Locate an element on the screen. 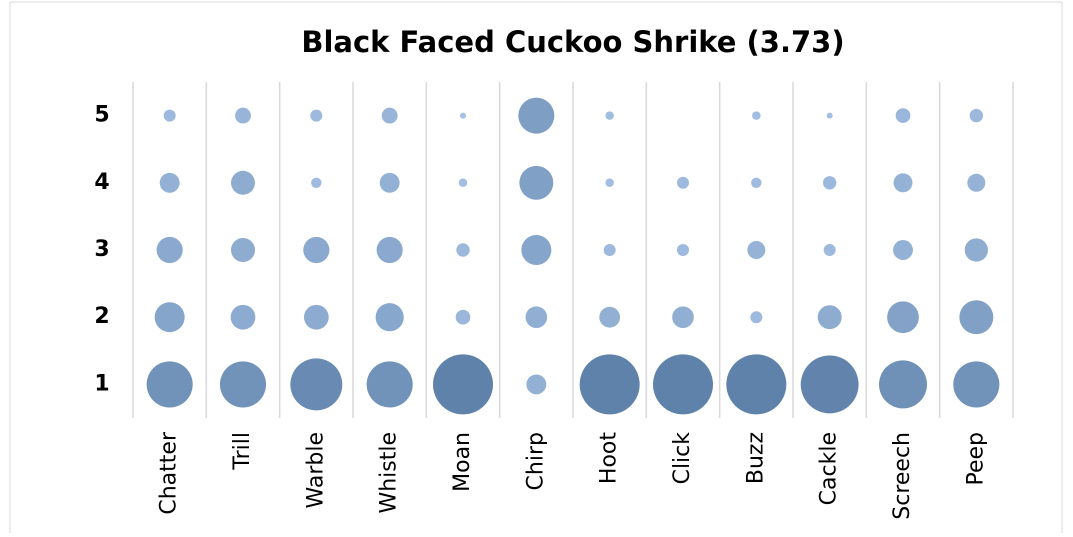 The height and width of the screenshot is (537, 1073). x-tick-label: Screech is located at coordinates (902, 476).